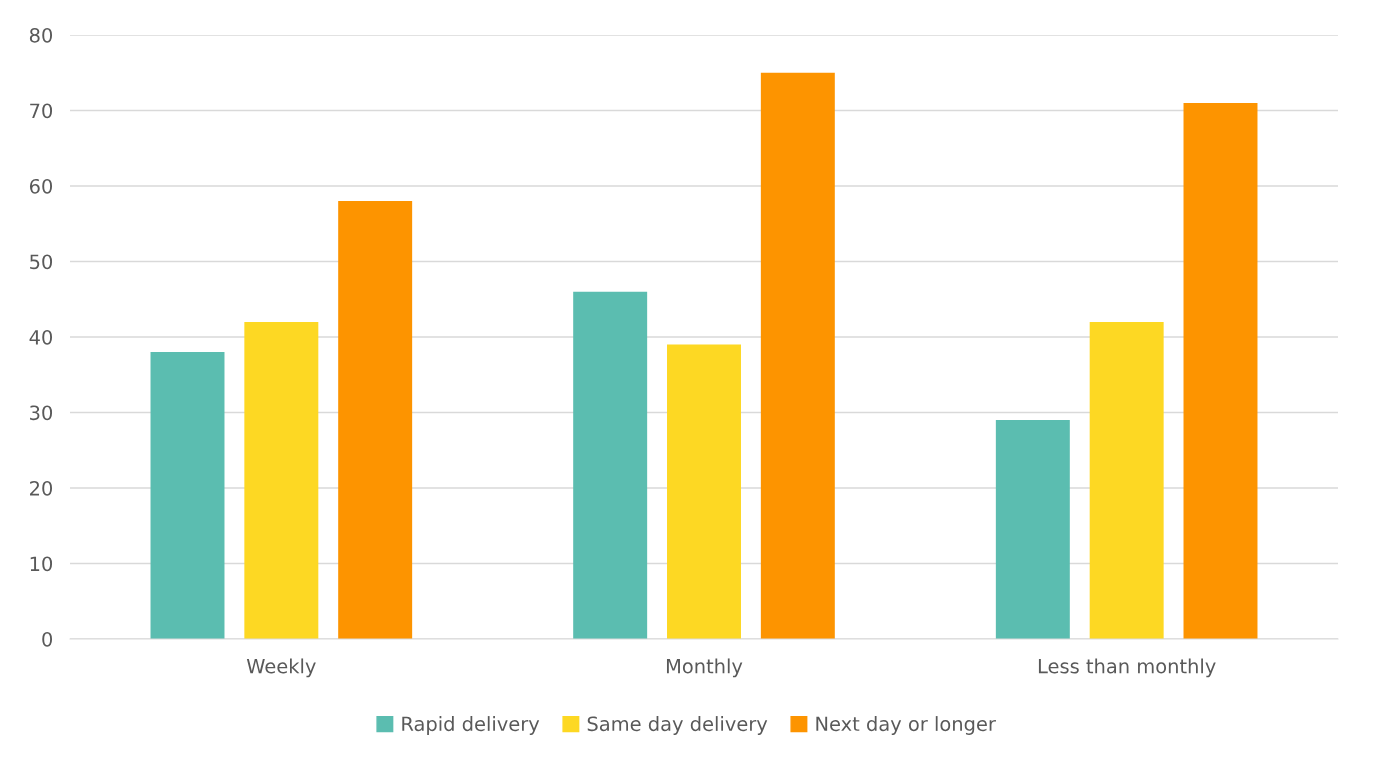 This screenshot has width=1373, height=760. Describe the element at coordinates (41, 413) in the screenshot. I see `y-tick-label: 30` at that location.